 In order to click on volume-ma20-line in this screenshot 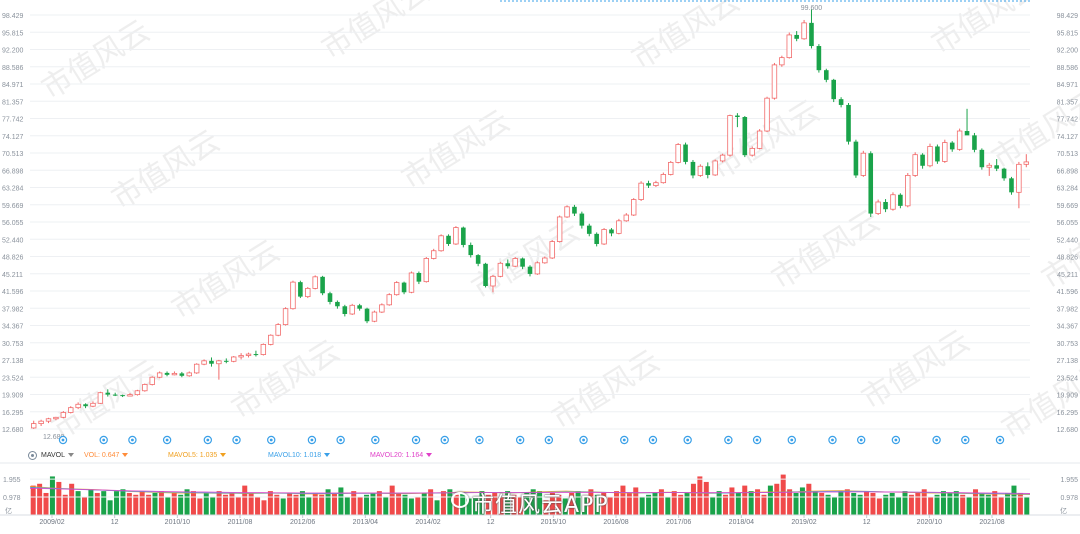, I will do `click(530, 490)`.